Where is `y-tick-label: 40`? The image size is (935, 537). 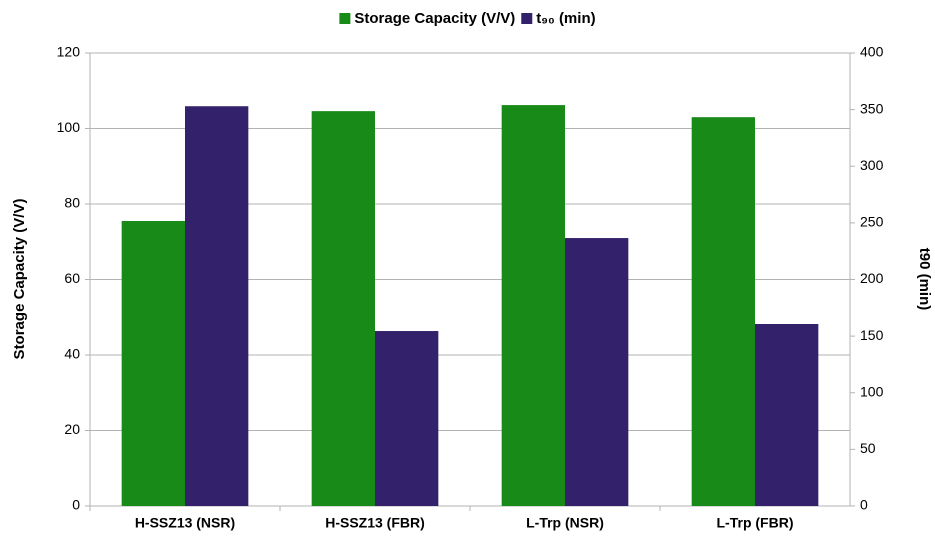
y-tick-label: 40 is located at coordinates (72, 354).